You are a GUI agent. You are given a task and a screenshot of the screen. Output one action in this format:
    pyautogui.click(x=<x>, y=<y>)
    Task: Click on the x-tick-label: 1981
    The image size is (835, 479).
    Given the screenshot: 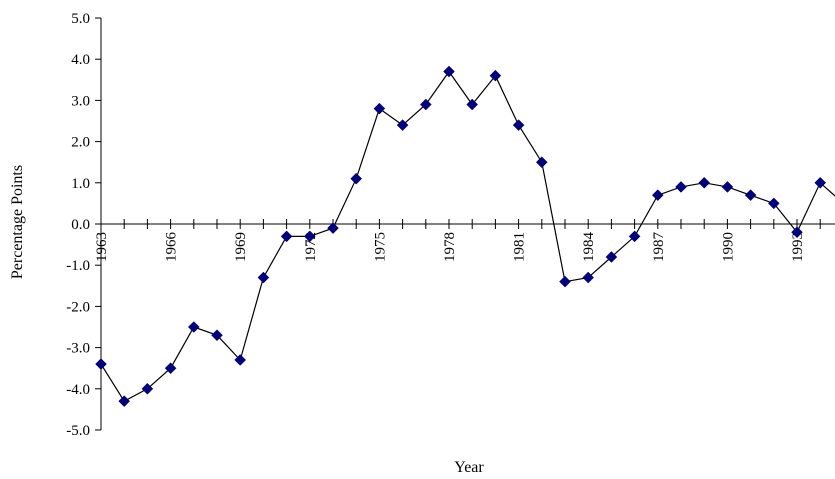 What is the action you would take?
    pyautogui.click(x=520, y=247)
    